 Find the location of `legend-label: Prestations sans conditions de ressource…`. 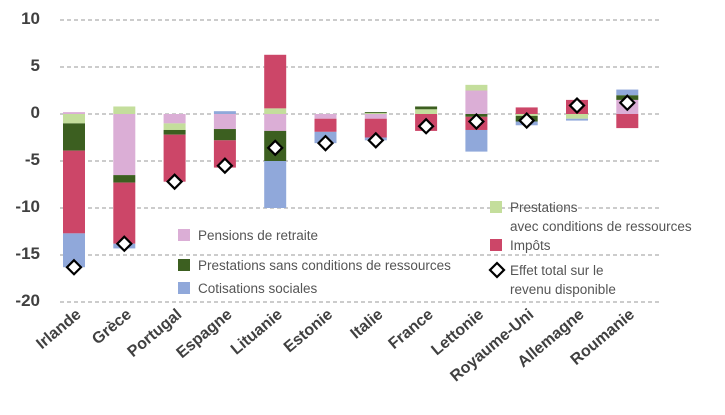

legend-label: Prestations sans conditions de ressource… is located at coordinates (324, 265).